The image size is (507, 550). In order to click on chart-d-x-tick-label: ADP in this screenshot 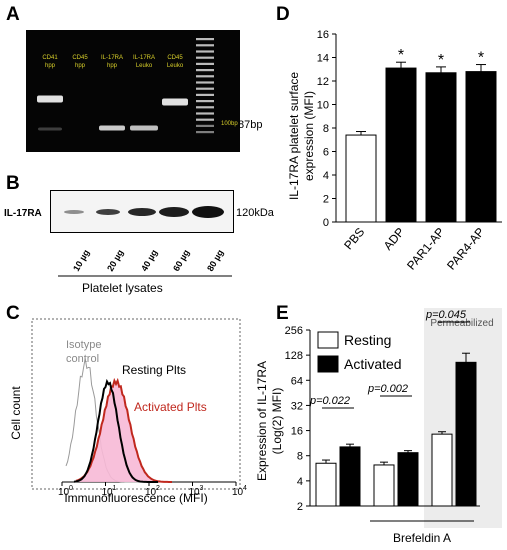, I will do `click(394, 239)`.